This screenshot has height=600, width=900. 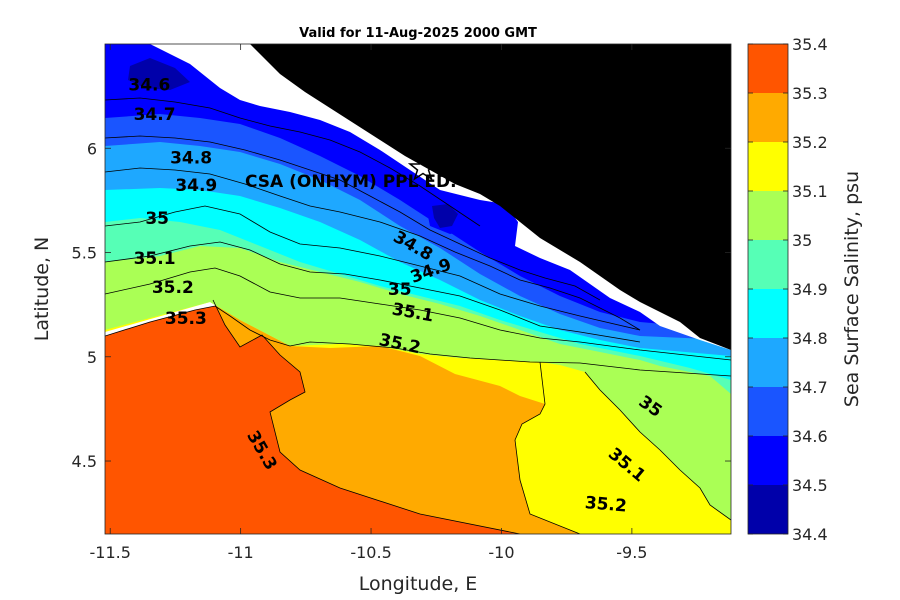 What do you see at coordinates (810, 142) in the screenshot?
I see `colorbar-tick-label: 35.2` at bounding box center [810, 142].